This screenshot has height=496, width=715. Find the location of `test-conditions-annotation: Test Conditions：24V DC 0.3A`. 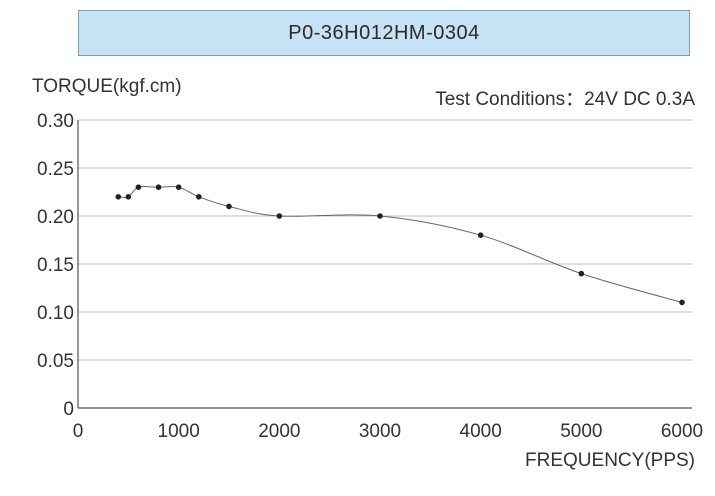

test-conditions-annotation: Test Conditions：24V DC 0.3A is located at coordinates (565, 99).